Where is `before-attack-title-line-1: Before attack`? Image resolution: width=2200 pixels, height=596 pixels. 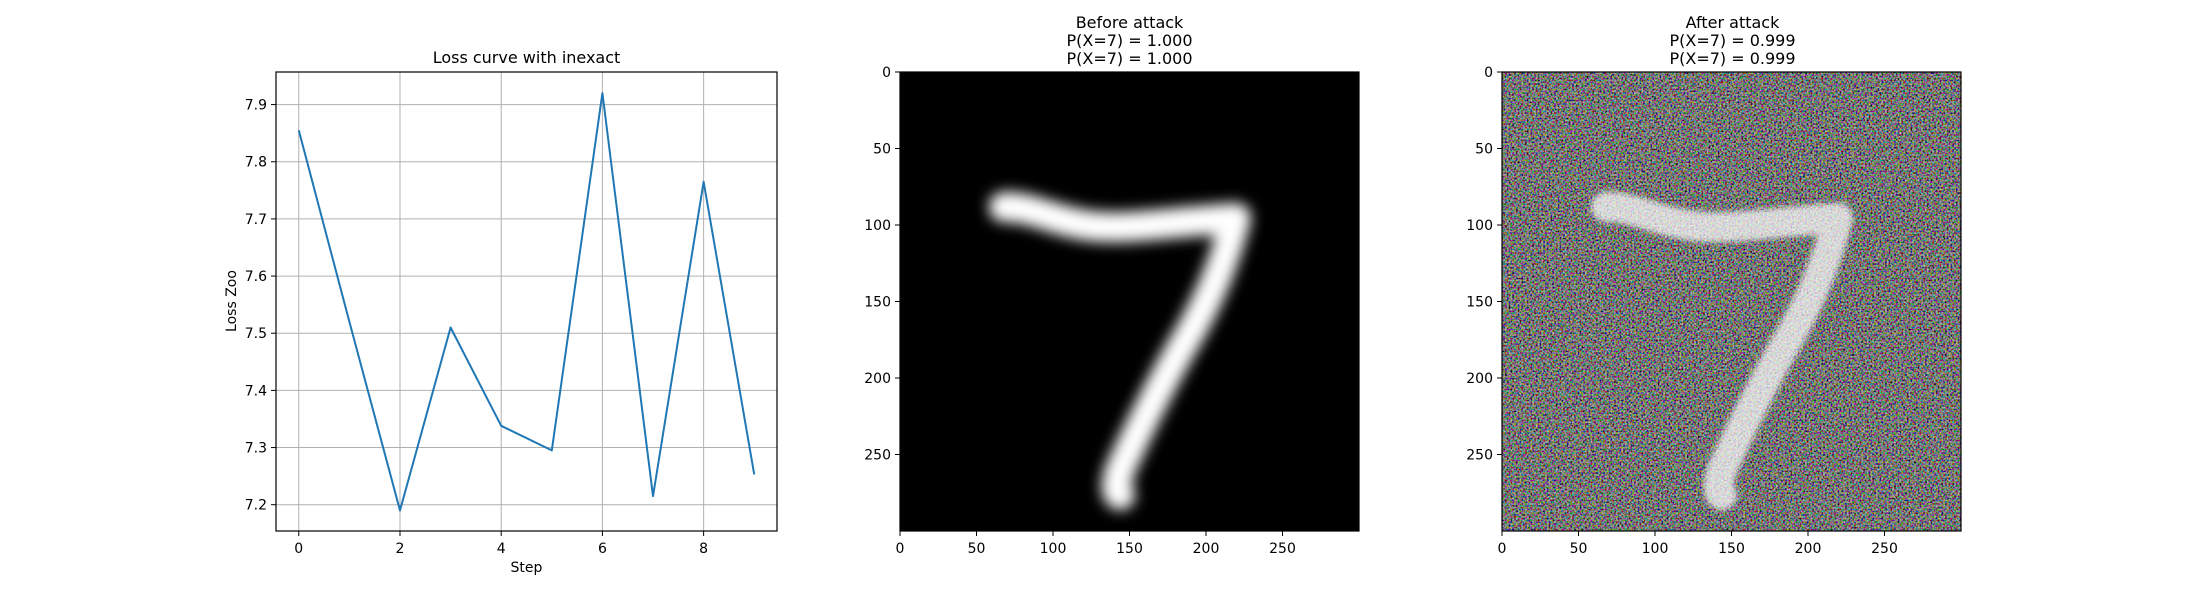
before-attack-title-line-1: Before attack is located at coordinates (1130, 22).